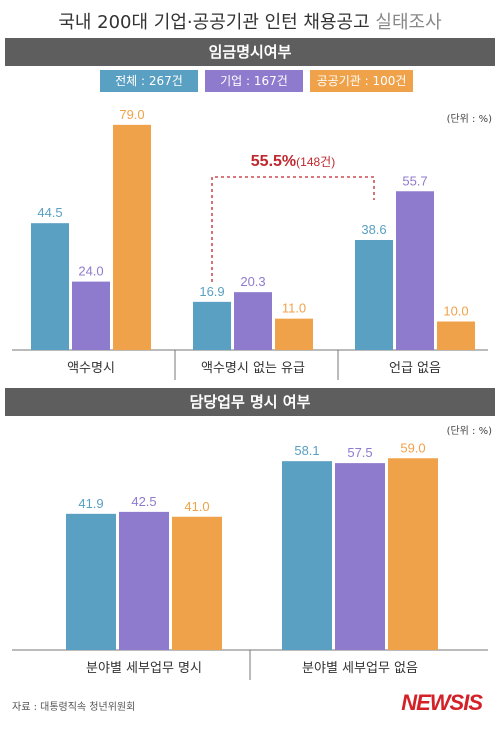  Describe the element at coordinates (196, 506) in the screenshot. I see `chart2-value-label: 41.0` at that location.